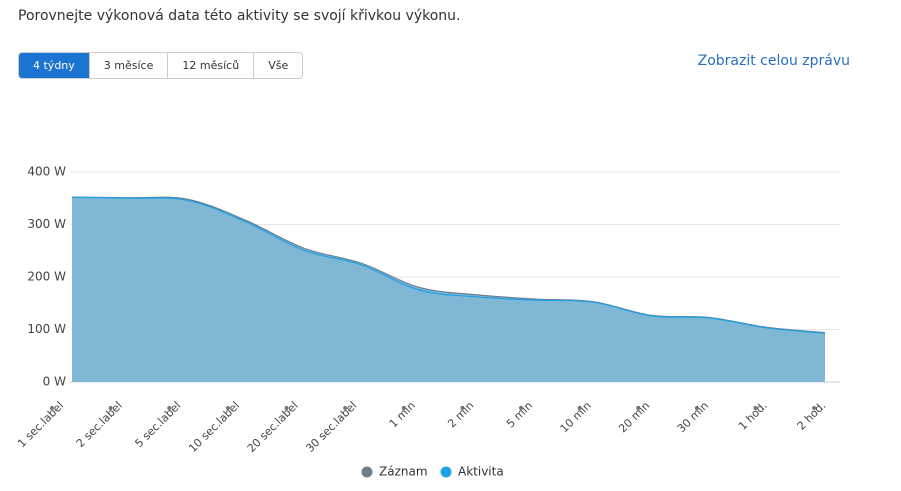 The height and width of the screenshot is (491, 901). Describe the element at coordinates (273, 427) in the screenshot. I see `x-tick-label: 20 sec.label` at that location.